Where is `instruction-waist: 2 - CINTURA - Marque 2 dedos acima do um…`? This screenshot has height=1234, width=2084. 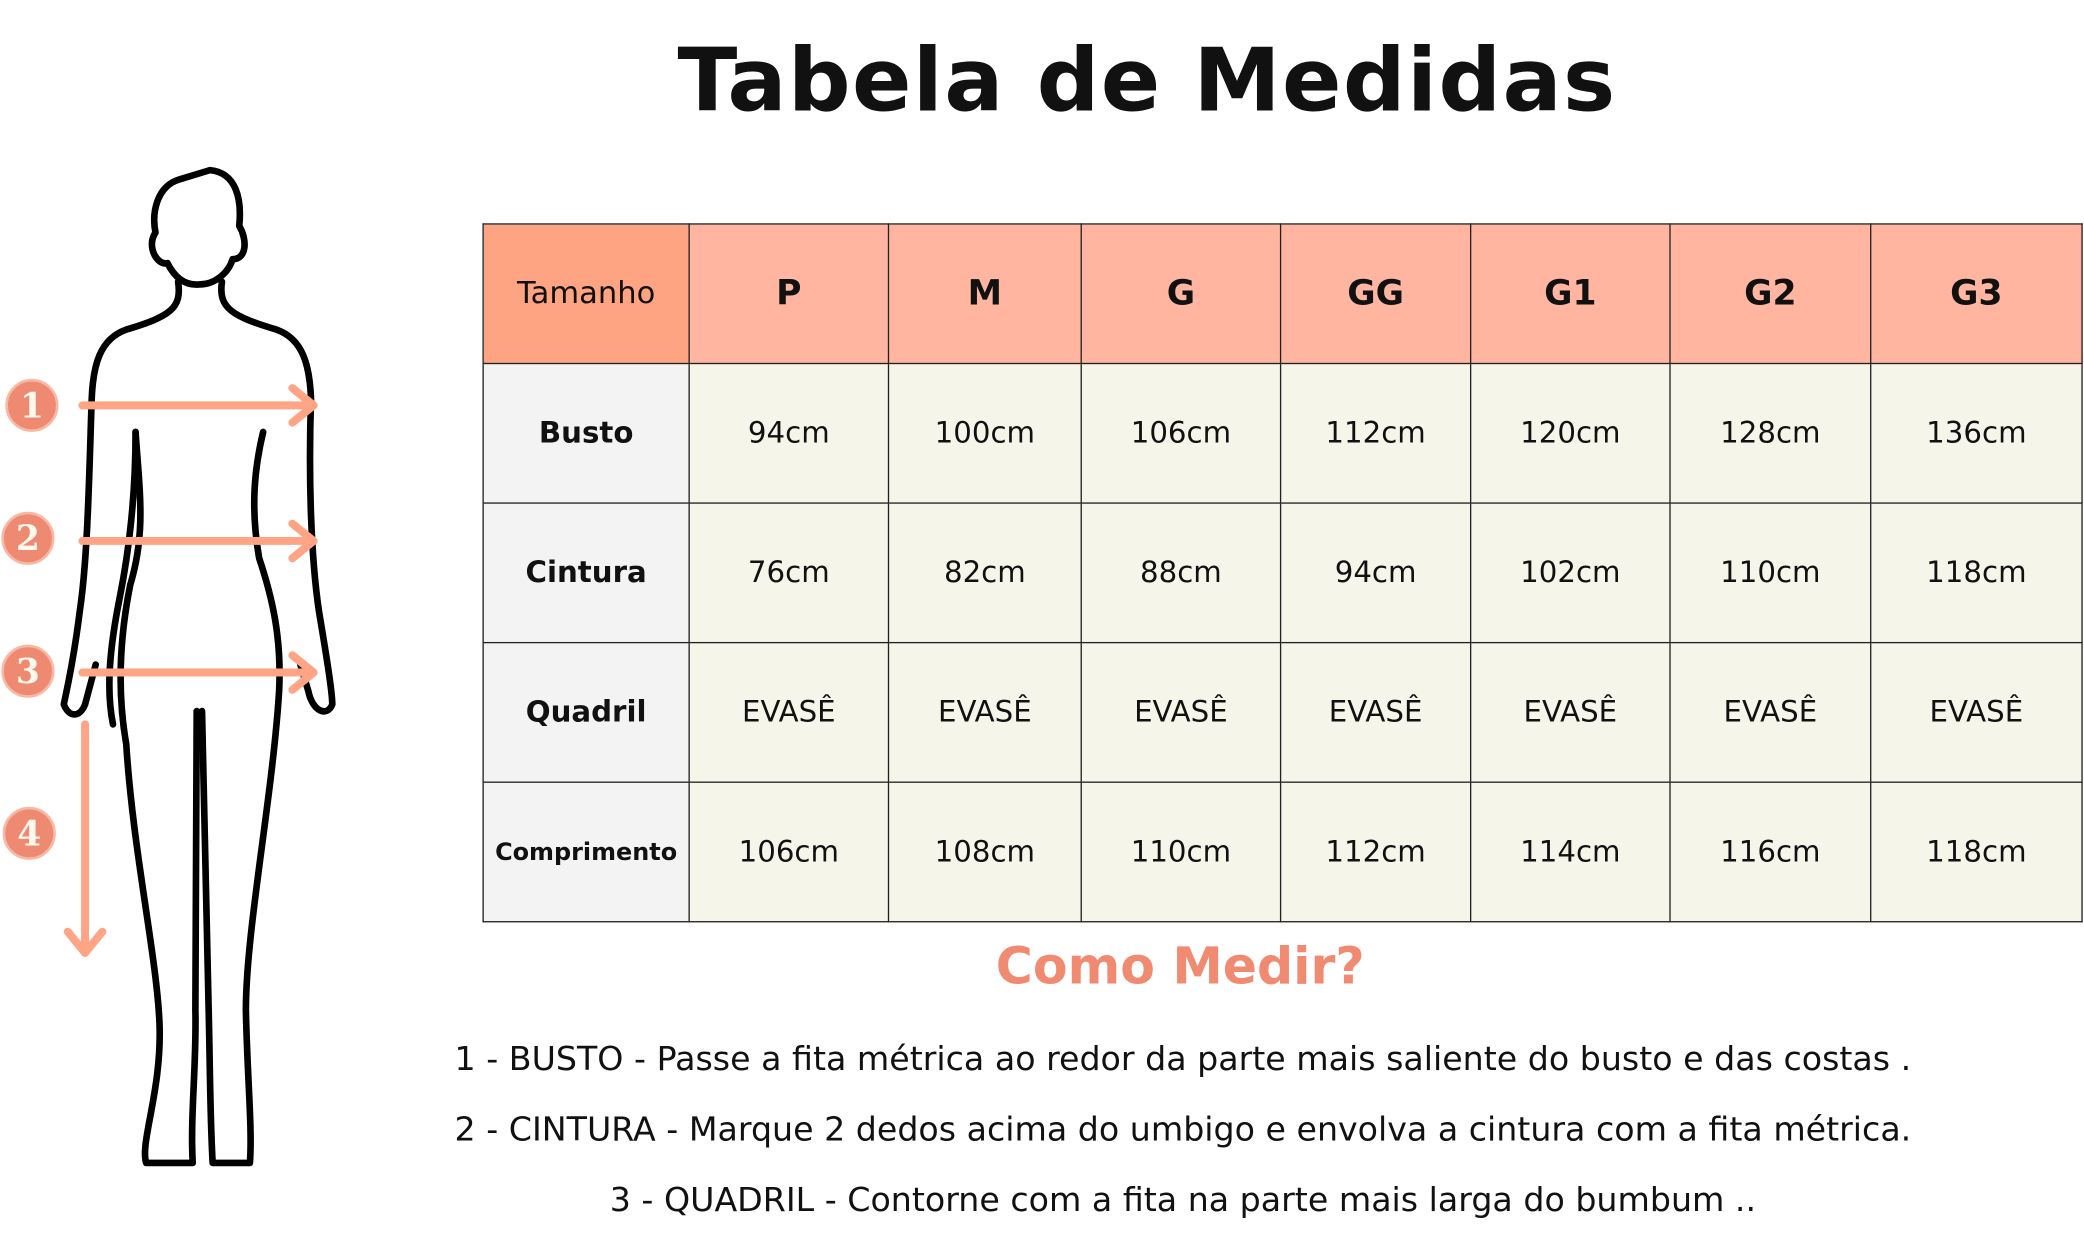 instruction-waist: 2 - CINTURA - Marque 2 dedos acima do um… is located at coordinates (1183, 1129).